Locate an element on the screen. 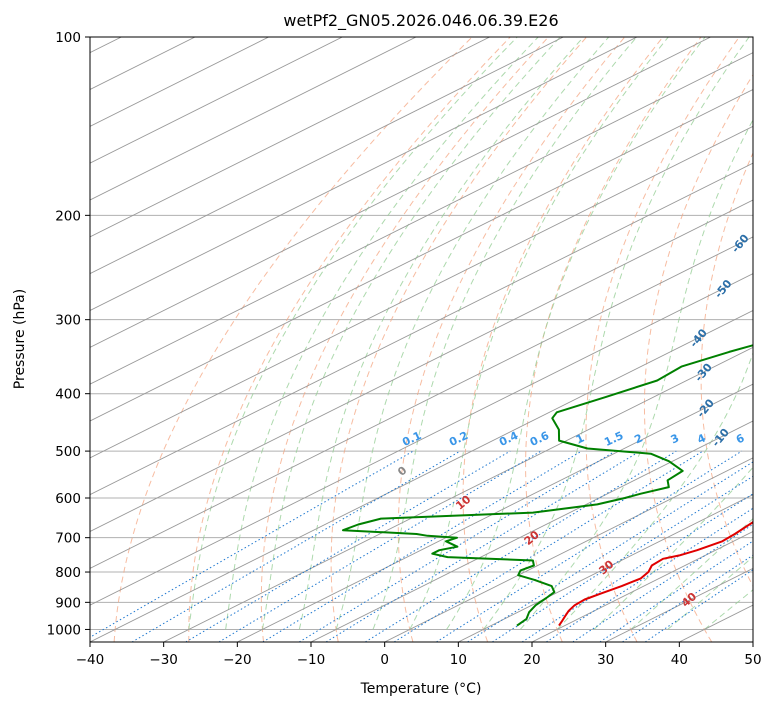 This screenshot has height=708, width=775. isotherm-label: -30 is located at coordinates (703, 373).